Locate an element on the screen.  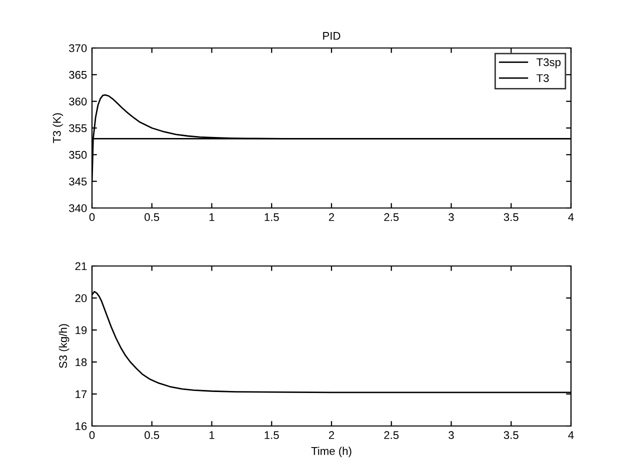
y-tick-label: 360 is located at coordinates (78, 102).